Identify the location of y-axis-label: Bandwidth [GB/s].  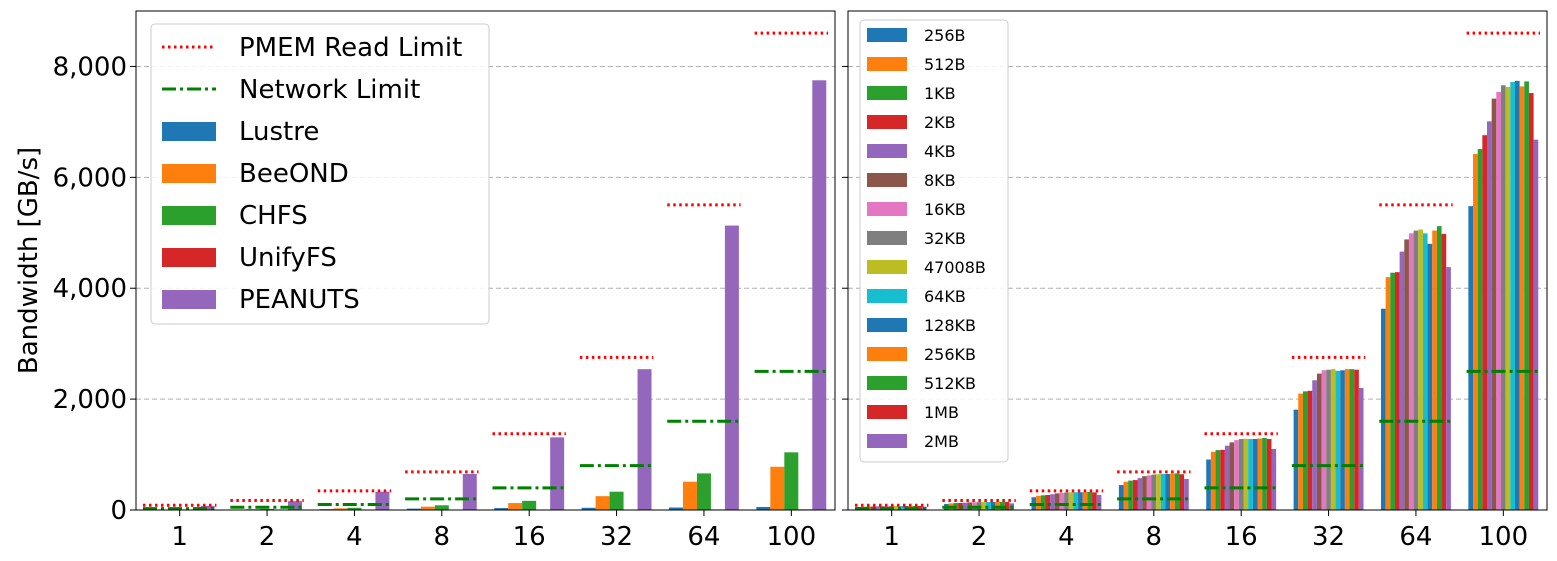
(29, 260).